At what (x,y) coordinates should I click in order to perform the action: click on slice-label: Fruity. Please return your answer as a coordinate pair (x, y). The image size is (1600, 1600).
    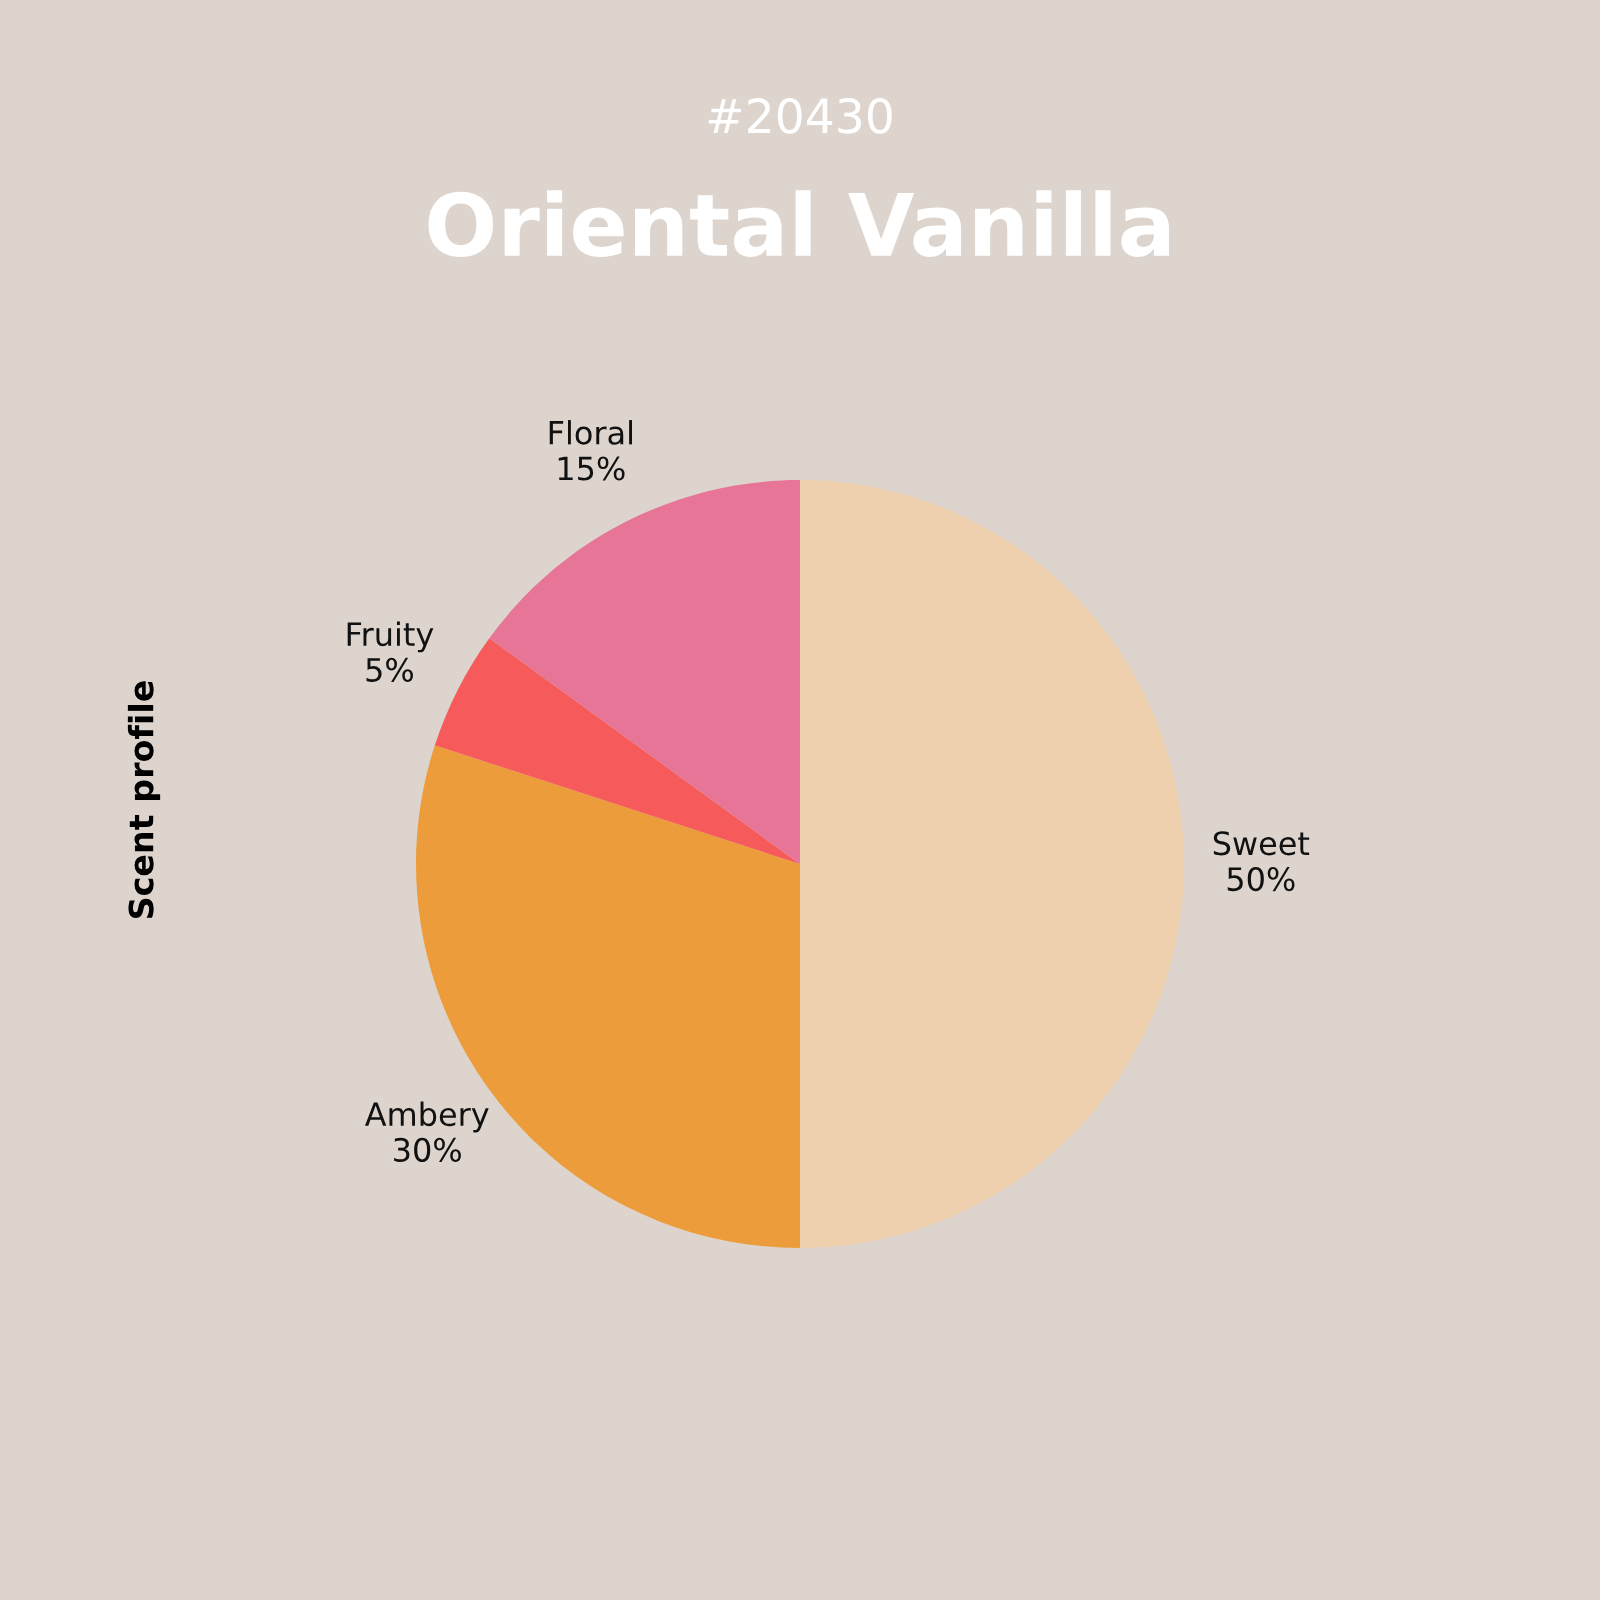
    Looking at the image, I should click on (390, 637).